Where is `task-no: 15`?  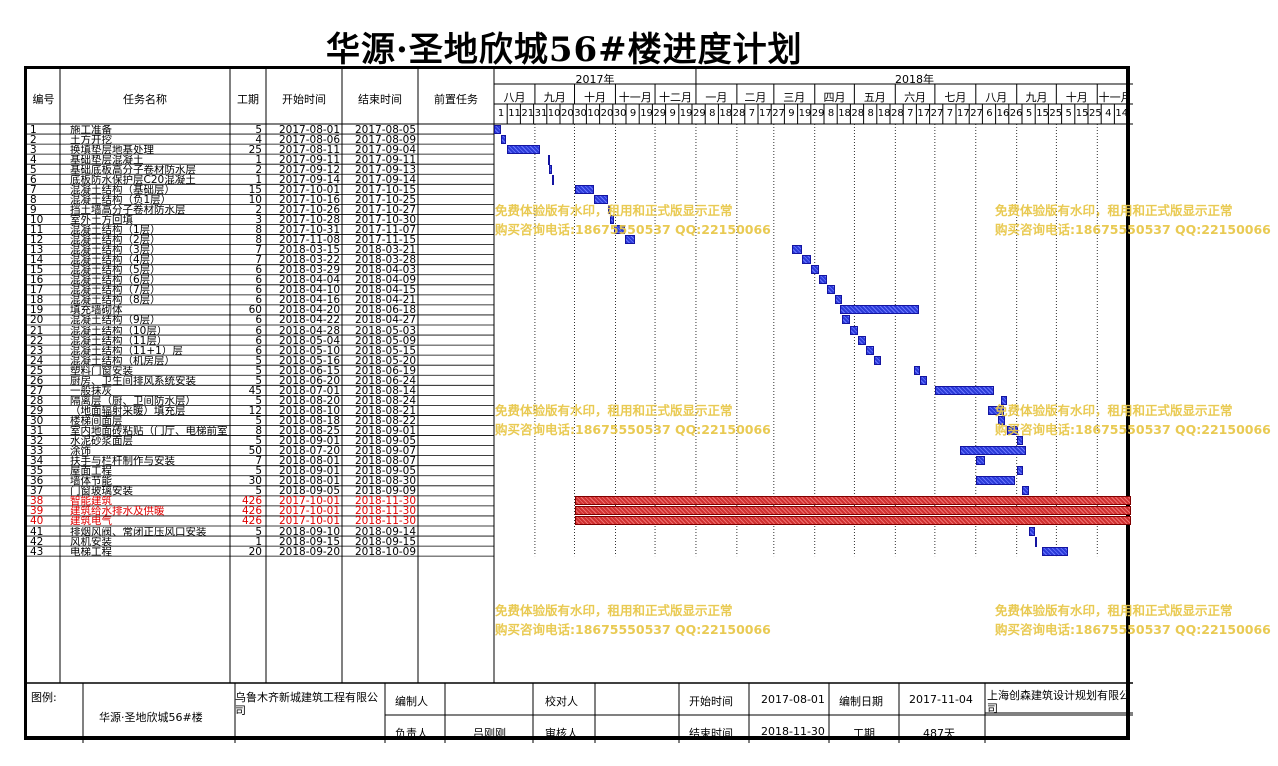 task-no: 15 is located at coordinates (37, 270).